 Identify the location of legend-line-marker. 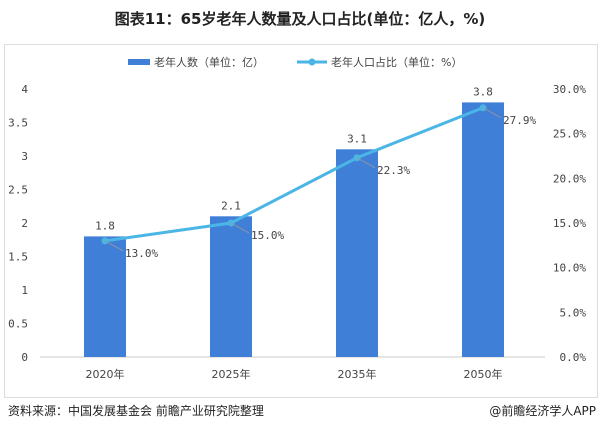
(312, 62).